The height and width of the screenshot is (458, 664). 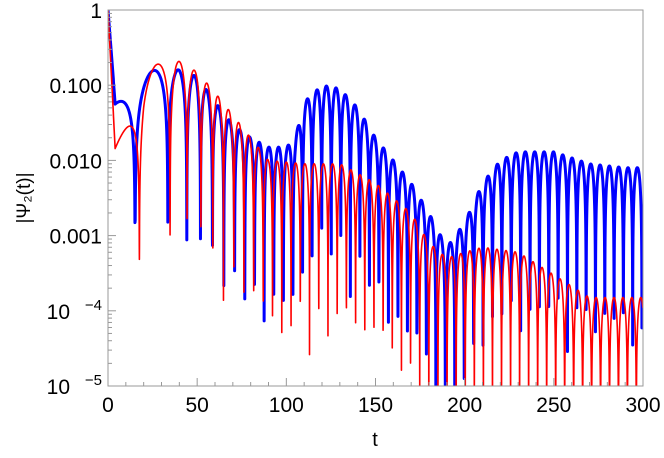 I want to click on y-tick-exponent: −4, so click(x=93, y=305).